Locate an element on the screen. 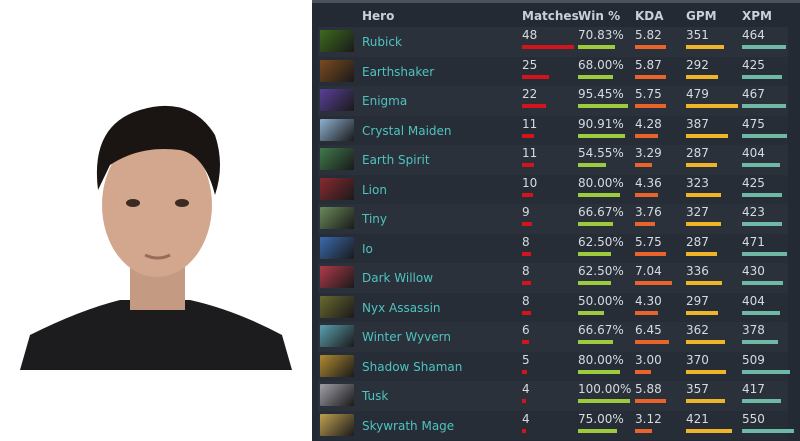 The width and height of the screenshot is (800, 441). kda-value: 5.88 is located at coordinates (648, 389).